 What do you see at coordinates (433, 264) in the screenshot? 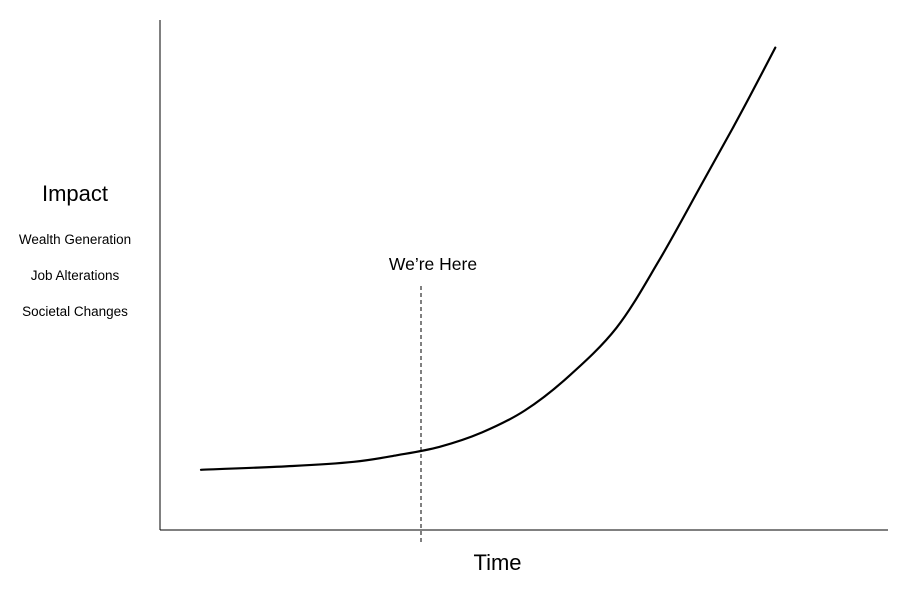
I see `we-are-here-label: We’re Here` at bounding box center [433, 264].